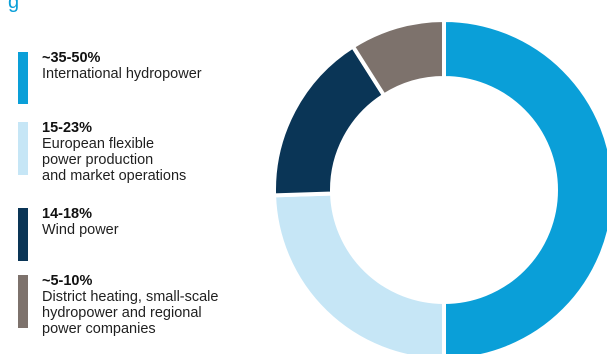 This screenshot has height=354, width=607. What do you see at coordinates (98, 144) in the screenshot?
I see `legend-label-line: European flexible` at bounding box center [98, 144].